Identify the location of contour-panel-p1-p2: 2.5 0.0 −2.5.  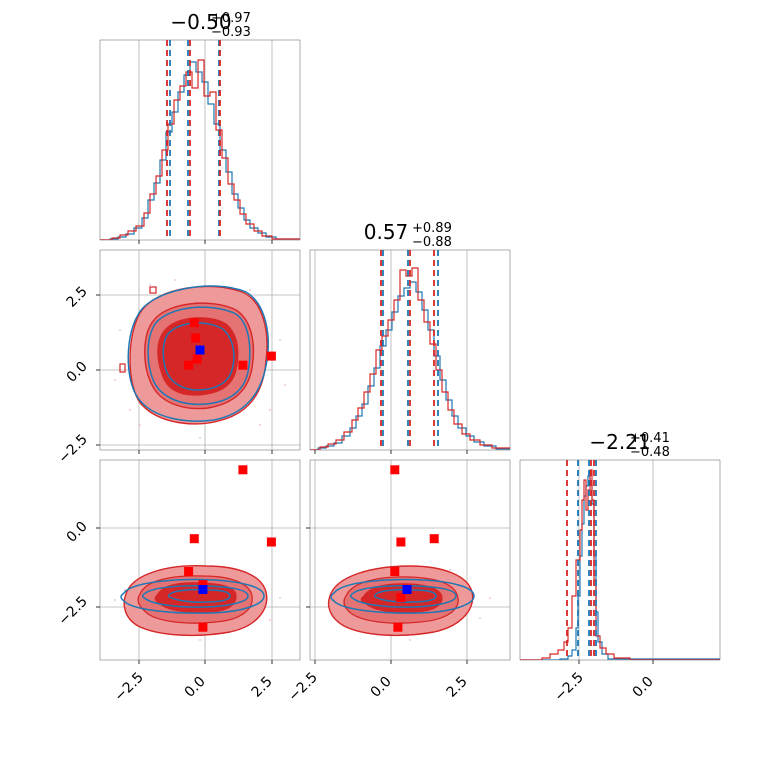
(178, 358).